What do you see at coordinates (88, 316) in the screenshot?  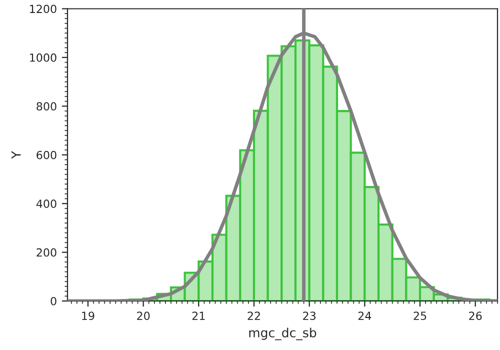 I see `x-tick-label: 19` at bounding box center [88, 316].